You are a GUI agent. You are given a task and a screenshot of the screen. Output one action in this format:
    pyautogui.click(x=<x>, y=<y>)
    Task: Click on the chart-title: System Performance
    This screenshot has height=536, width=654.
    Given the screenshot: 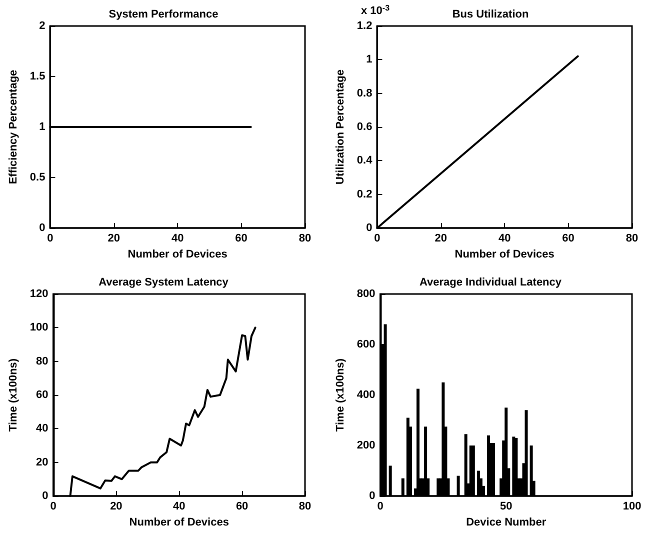 What is the action you would take?
    pyautogui.click(x=163, y=14)
    